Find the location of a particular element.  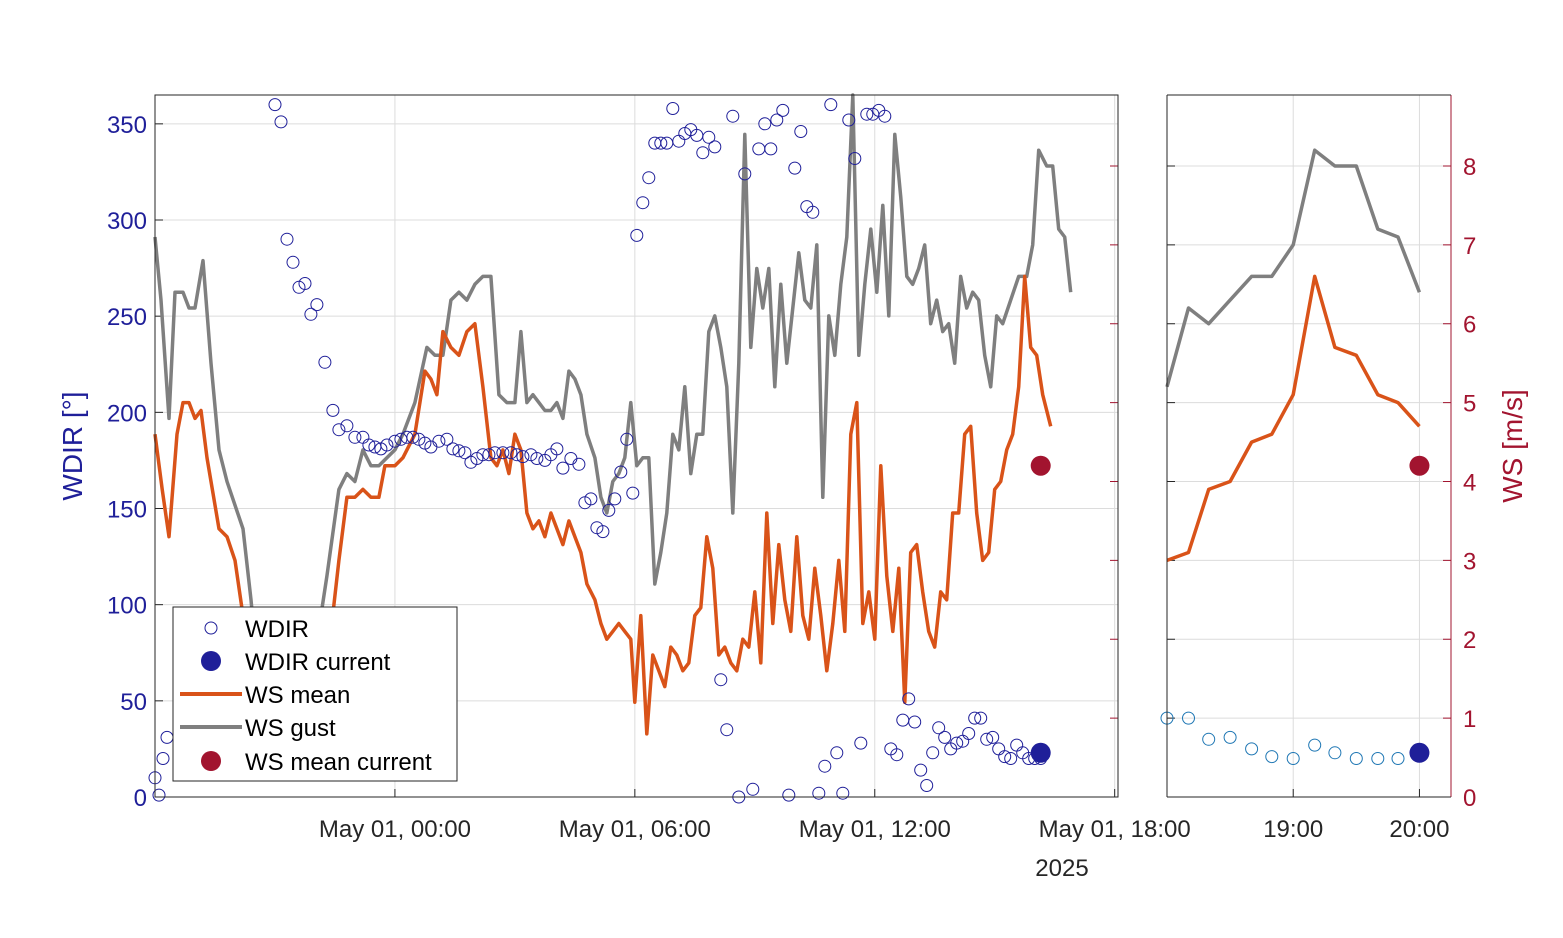

recent-ws-tick-label: 0 is located at coordinates (1469, 798).